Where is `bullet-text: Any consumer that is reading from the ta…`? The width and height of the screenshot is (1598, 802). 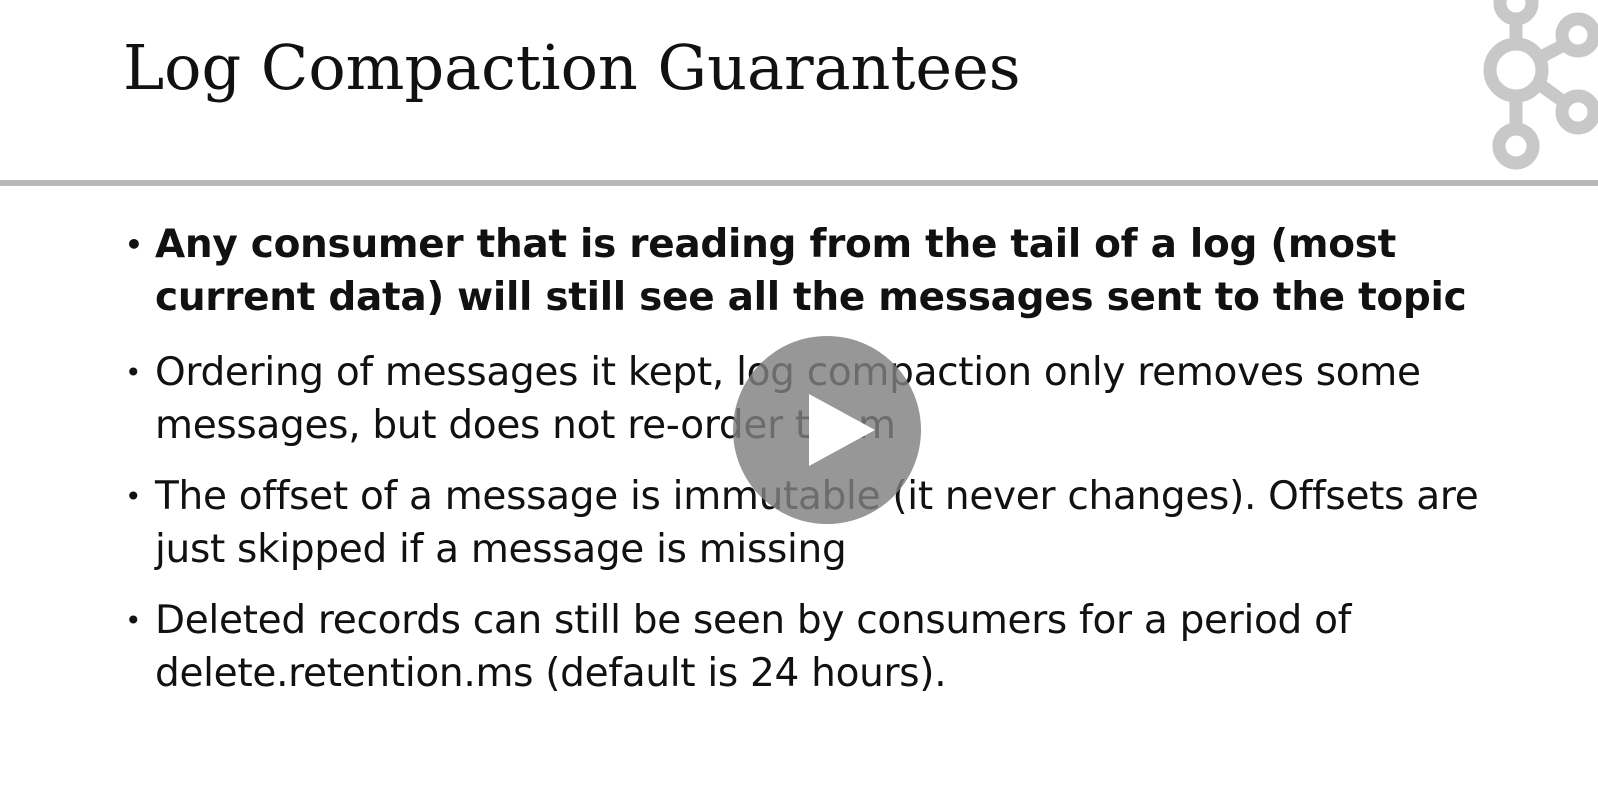
bullet-text: Any consumer that is reading from the ta… is located at coordinates (811, 271).